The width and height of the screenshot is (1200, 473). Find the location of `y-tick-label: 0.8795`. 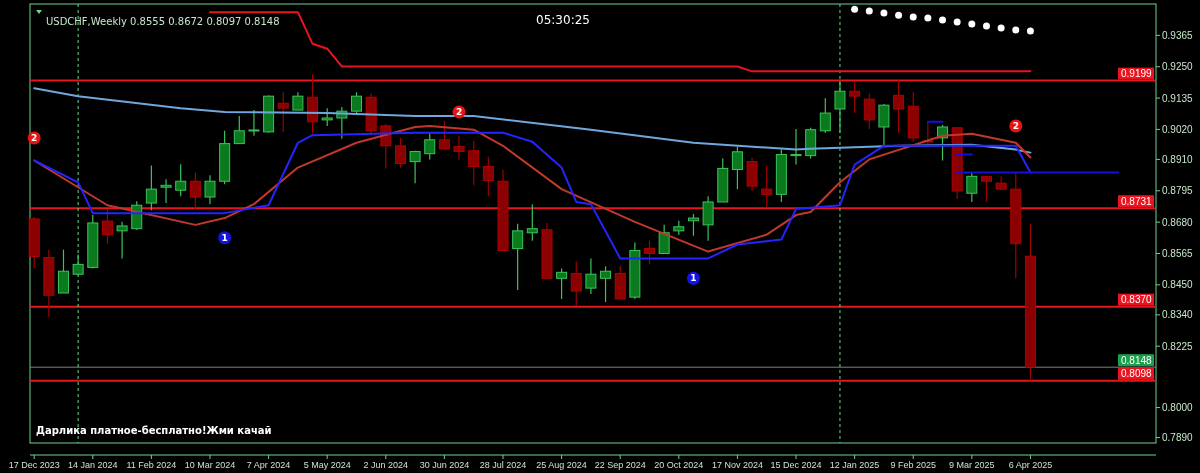

y-tick-label: 0.8795 is located at coordinates (1178, 191).